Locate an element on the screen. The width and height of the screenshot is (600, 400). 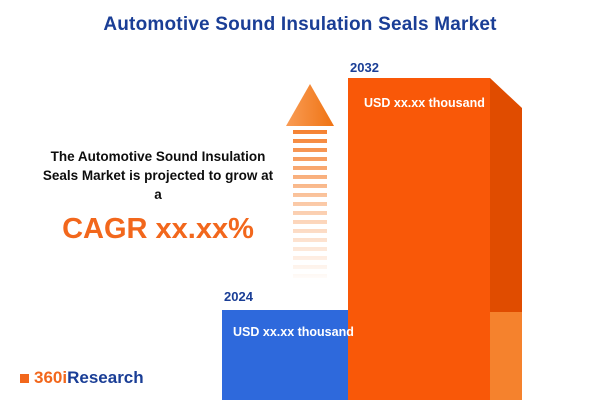
logo-text-navy: Research is located at coordinates (105, 377).